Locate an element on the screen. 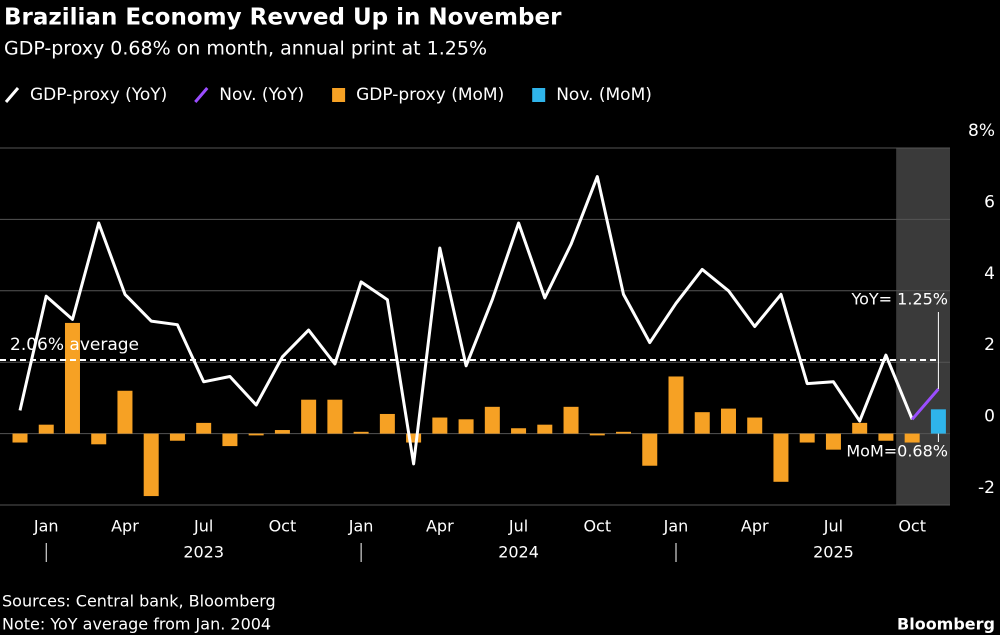  average-label: 2.06% average is located at coordinates (74, 345).